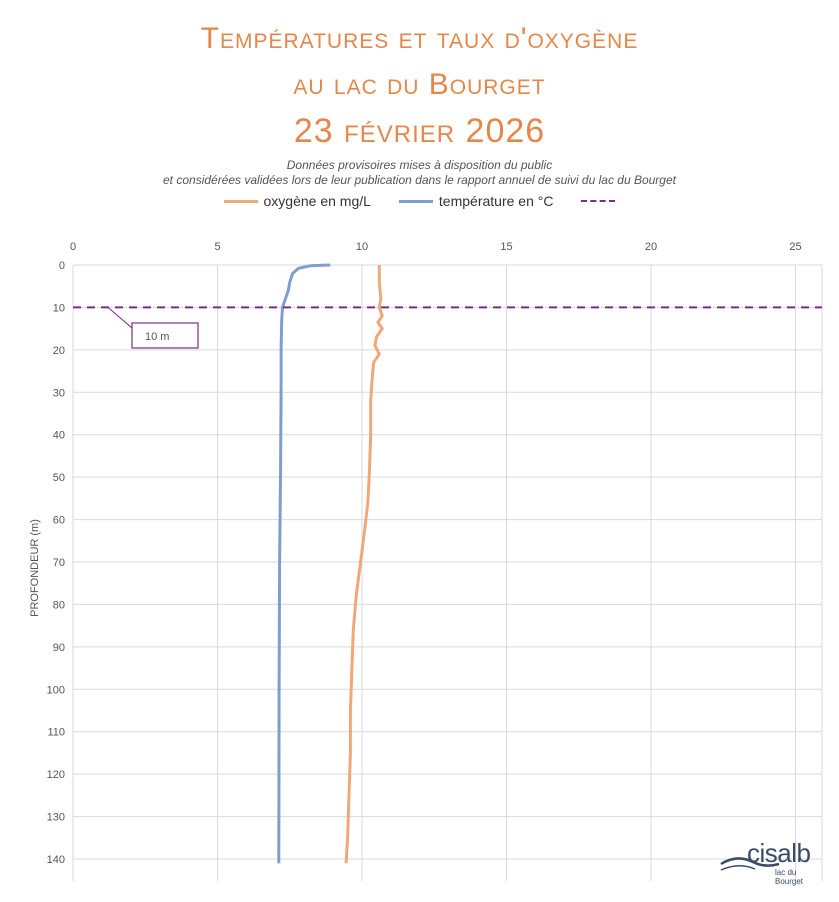 The height and width of the screenshot is (902, 839). Describe the element at coordinates (496, 201) in the screenshot. I see `legend-label-temperature: température en °C` at that location.